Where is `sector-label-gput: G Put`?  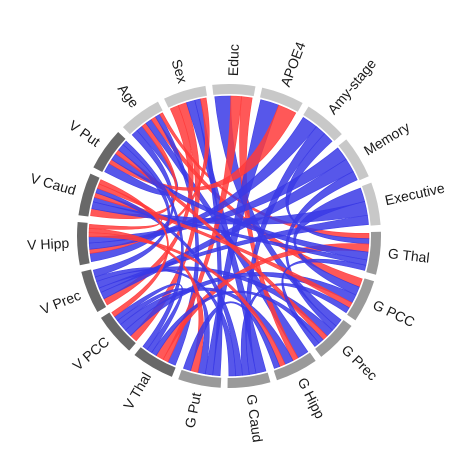
sector-label-gput: G Put is located at coordinates (192, 410).